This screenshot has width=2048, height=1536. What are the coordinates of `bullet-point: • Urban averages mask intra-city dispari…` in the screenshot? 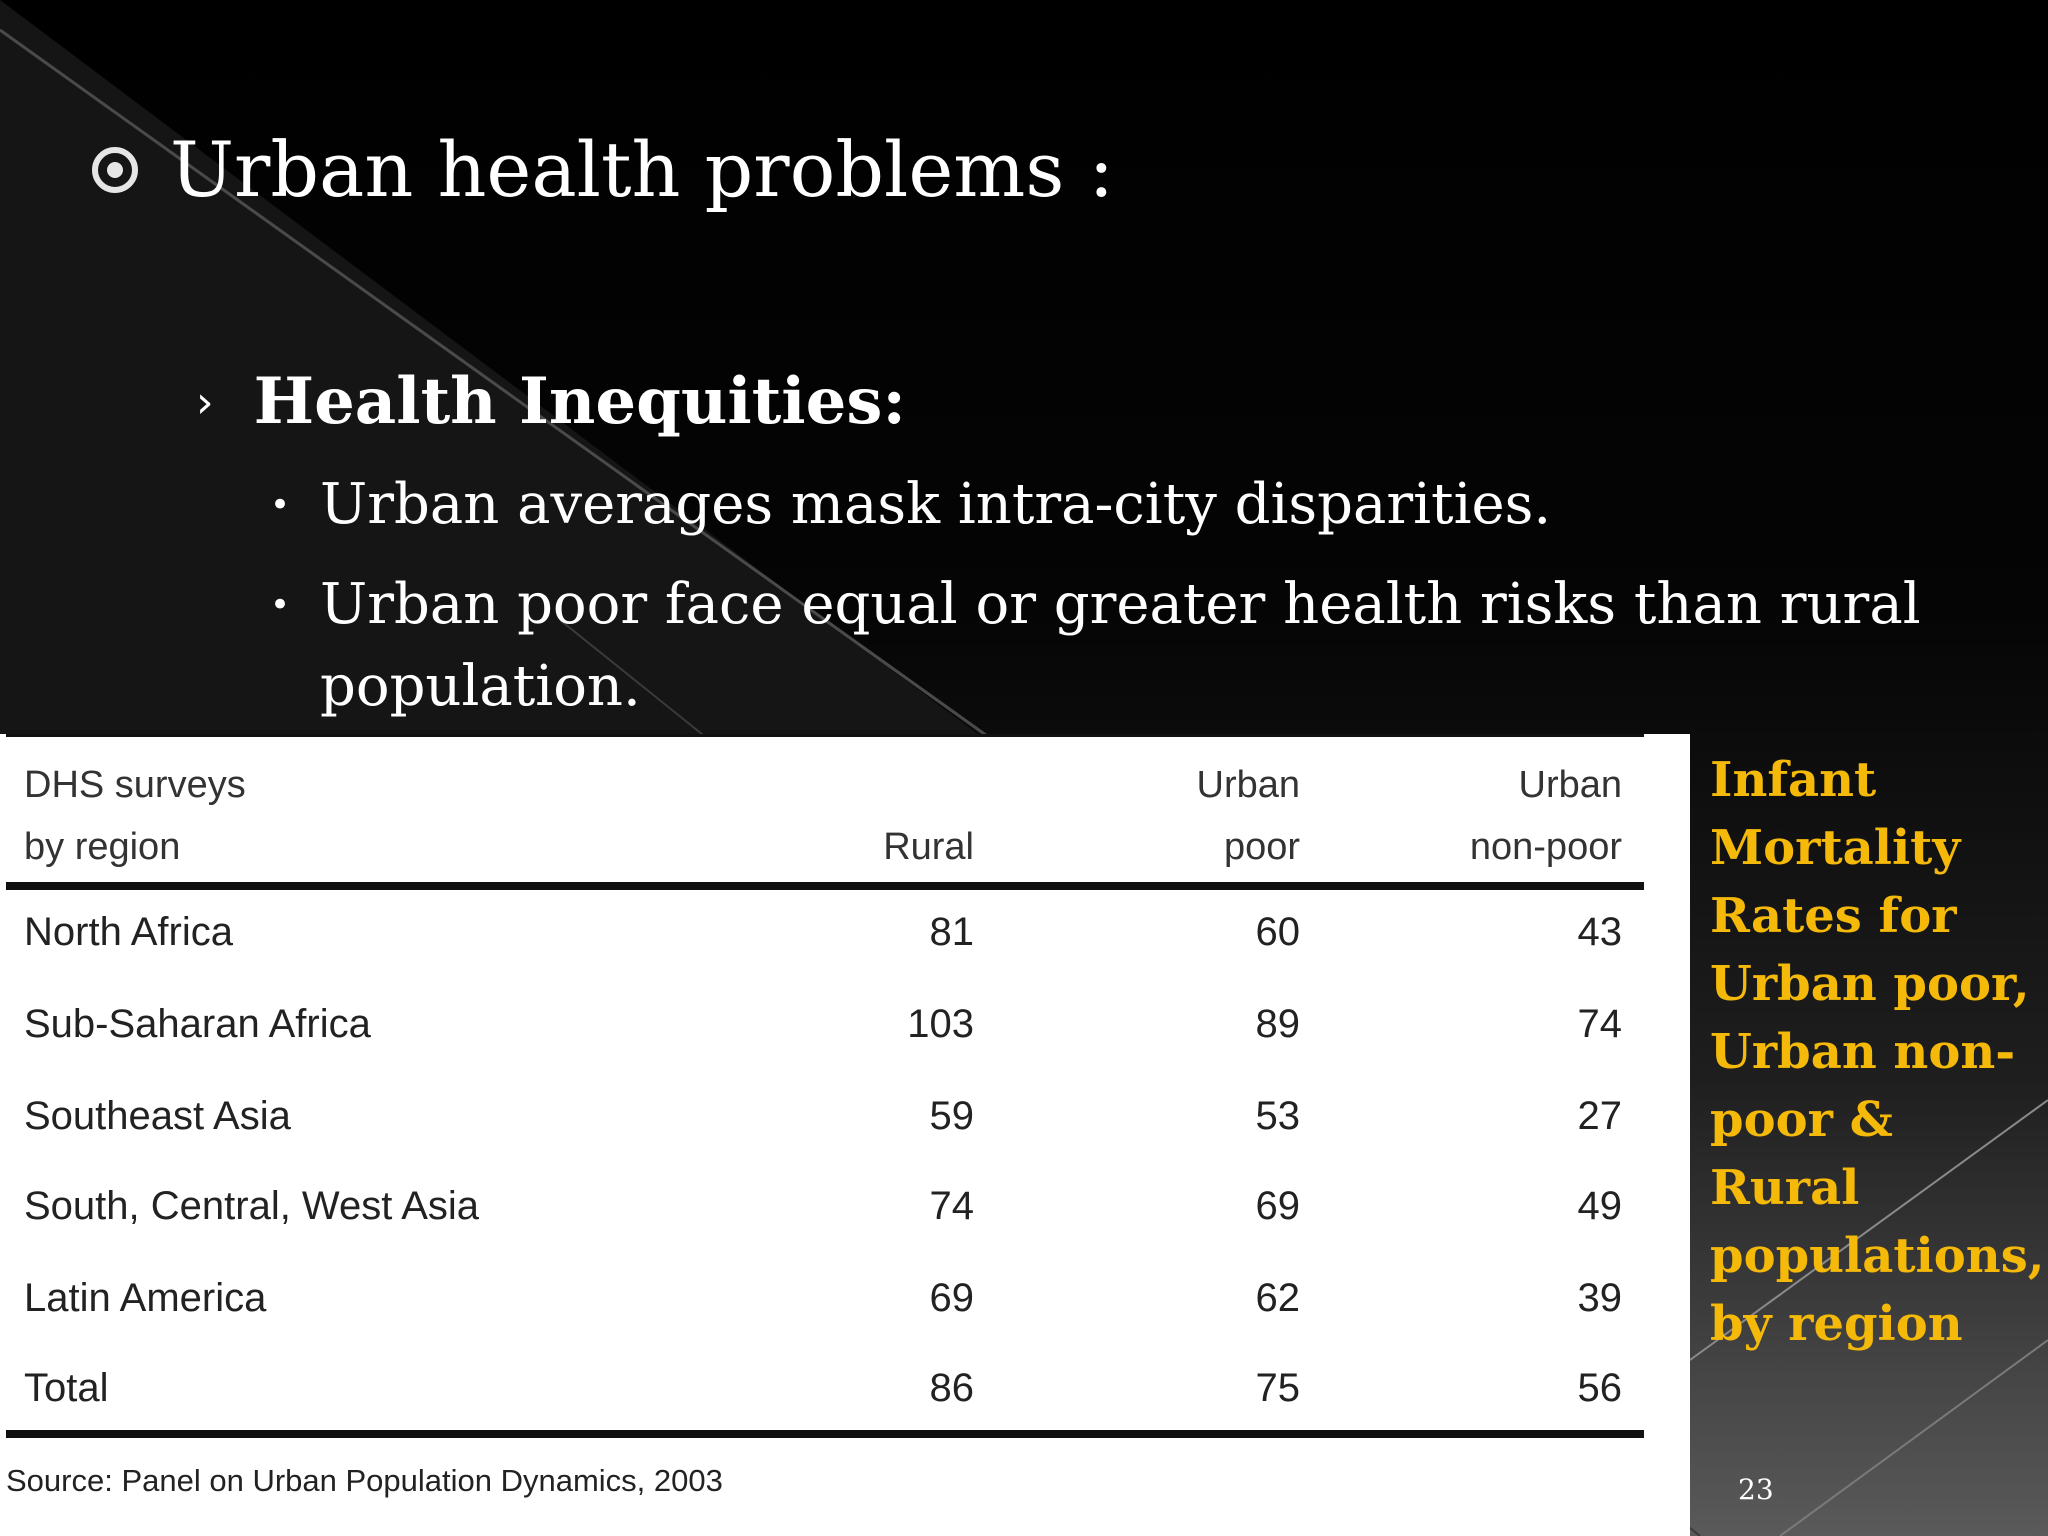 It's located at (1135, 505).